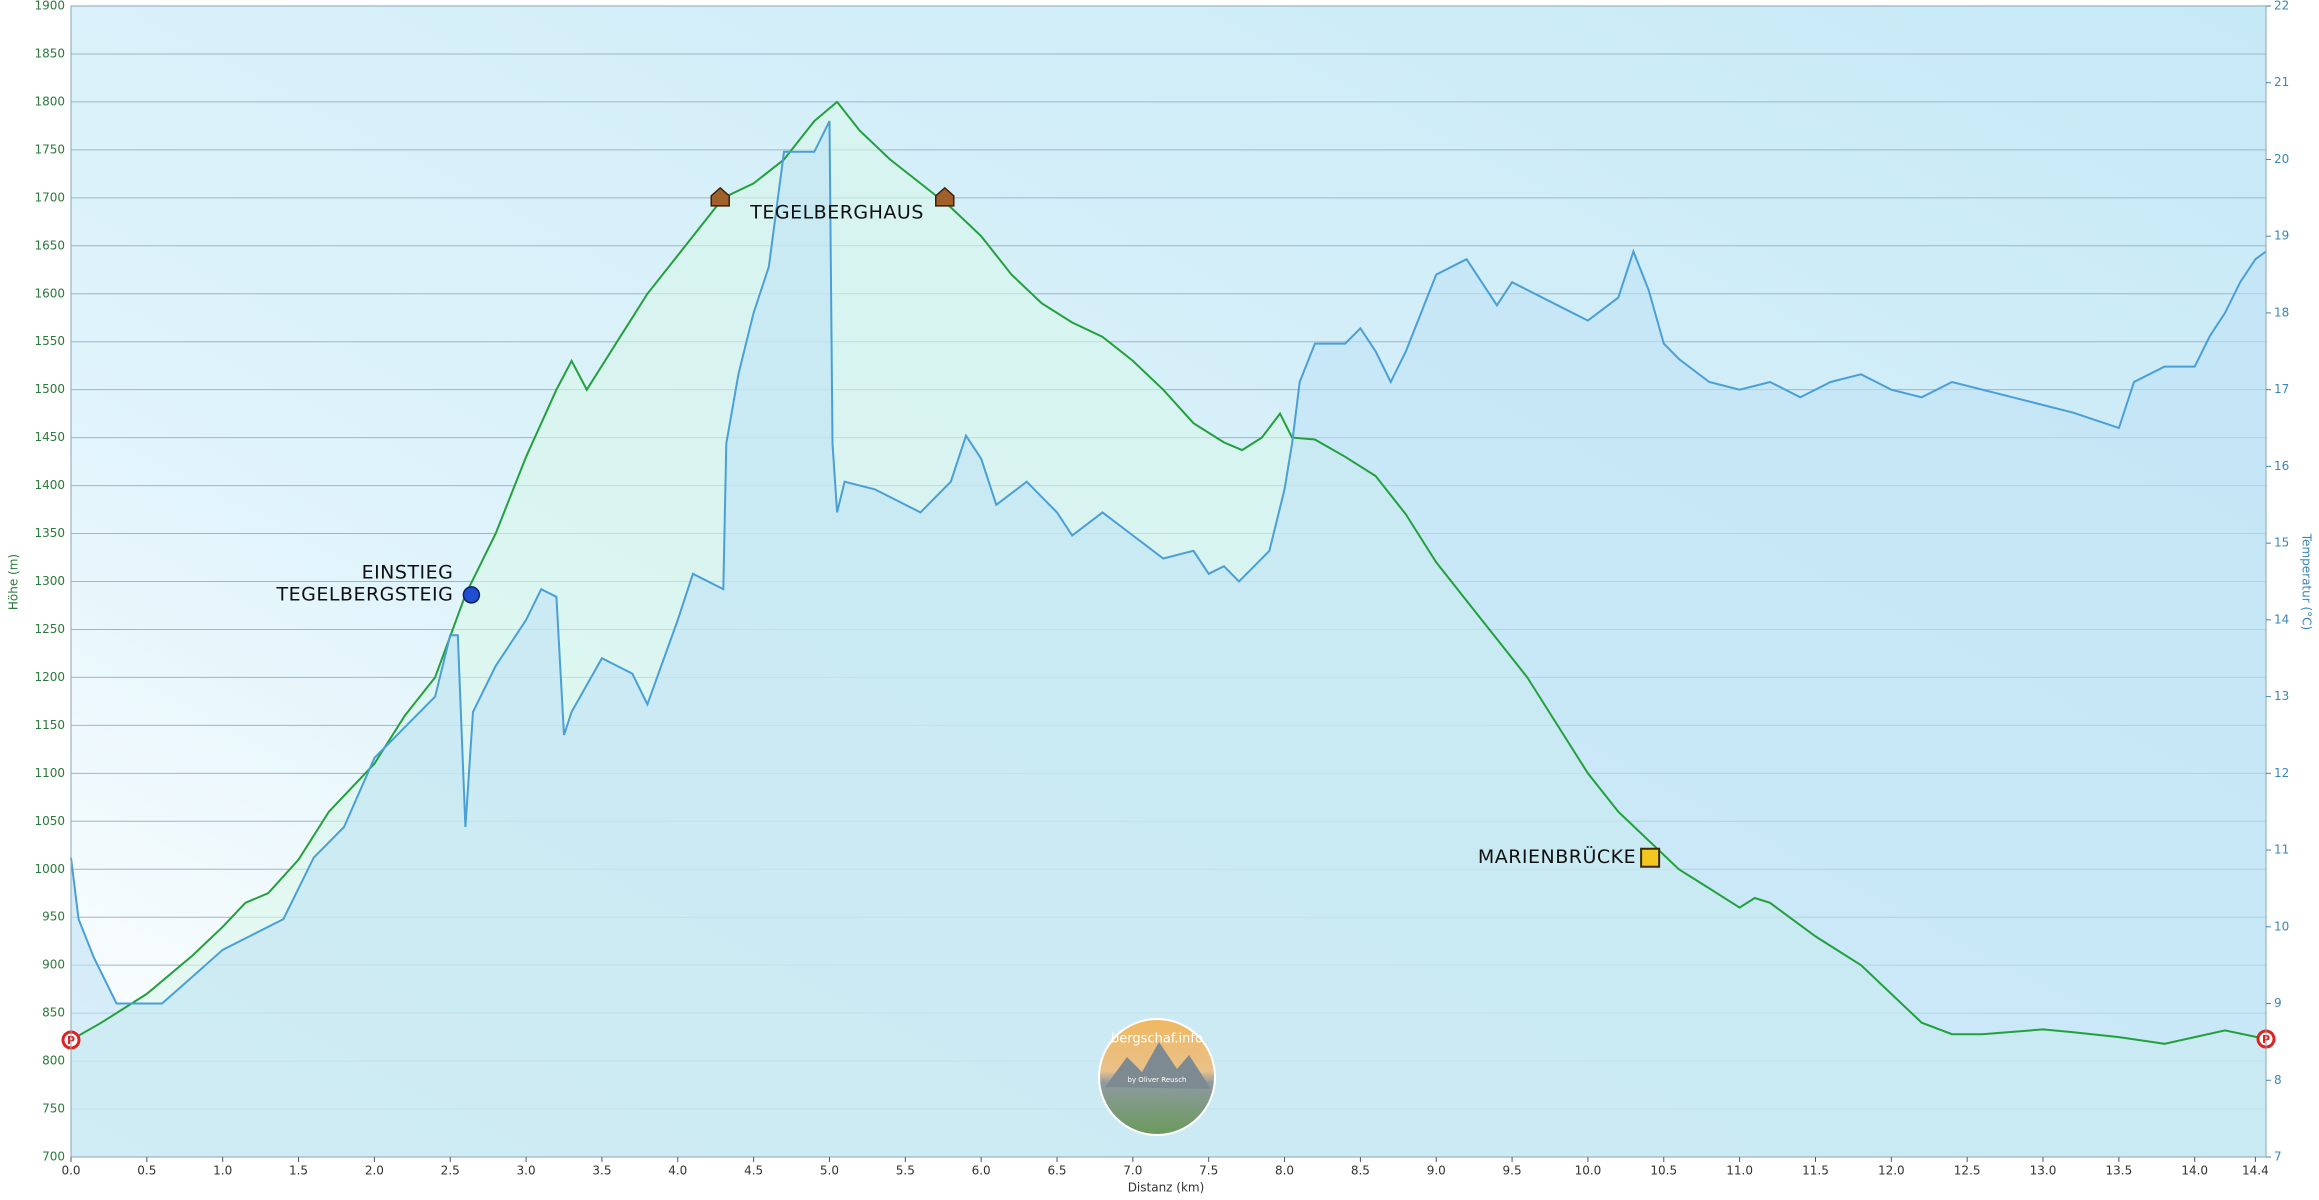  What do you see at coordinates (1663, 1171) in the screenshot?
I see `x-tick-label: 10.5` at bounding box center [1663, 1171].